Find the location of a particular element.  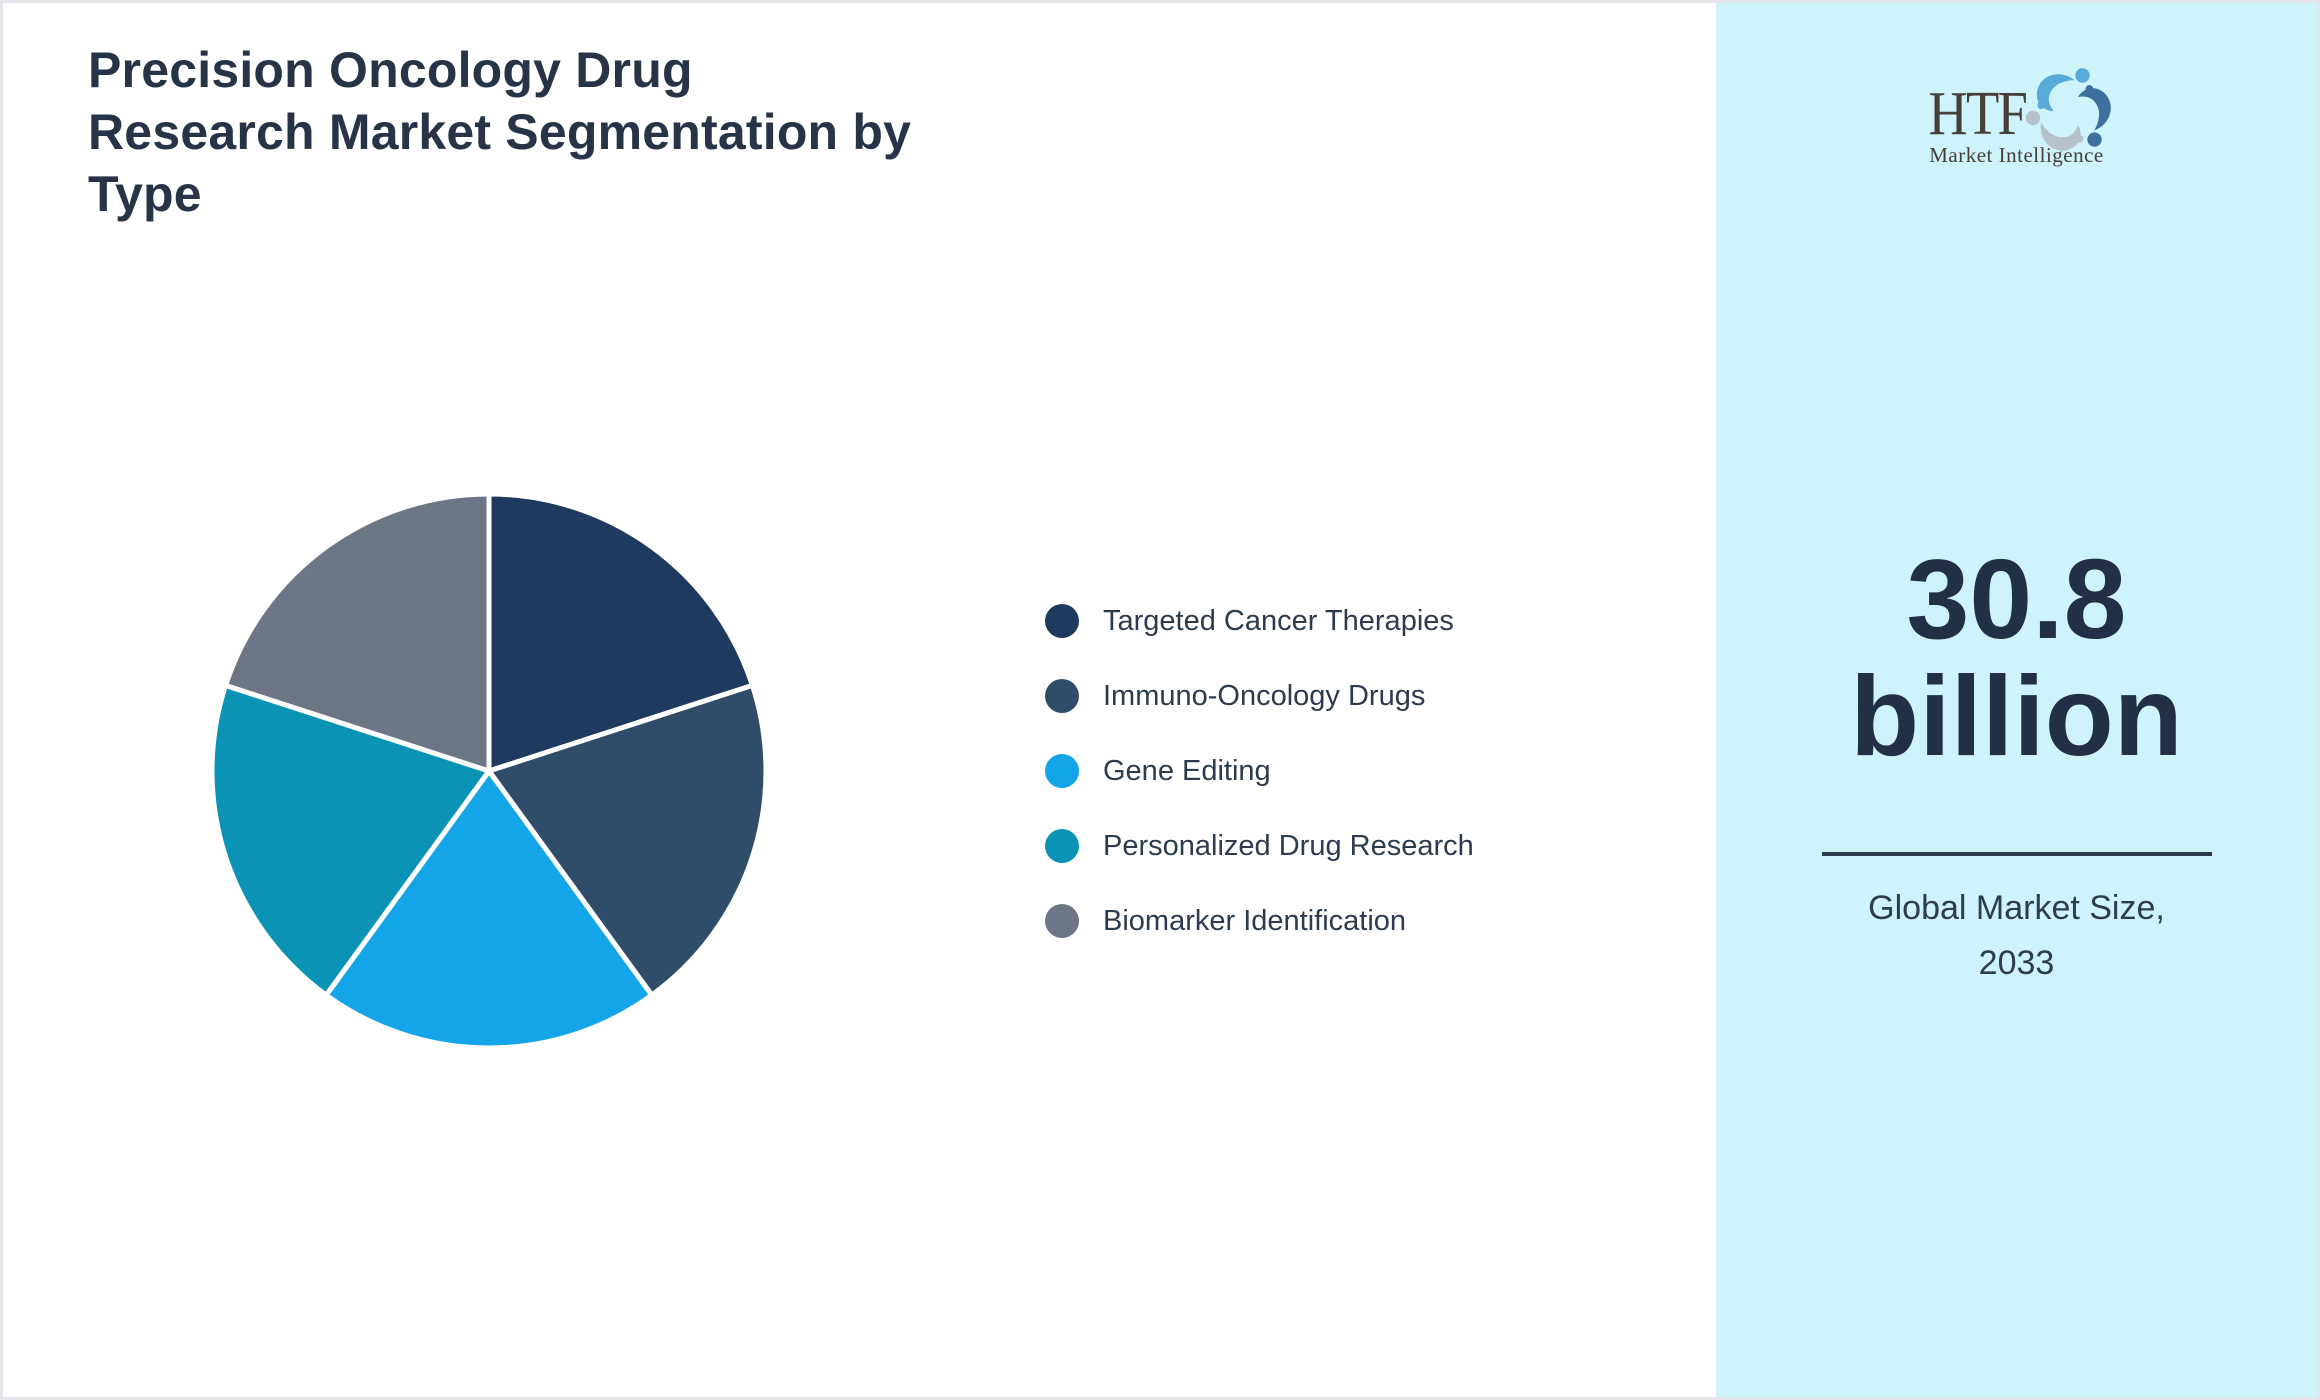

legend-item: Gene Editing is located at coordinates (1259, 771).